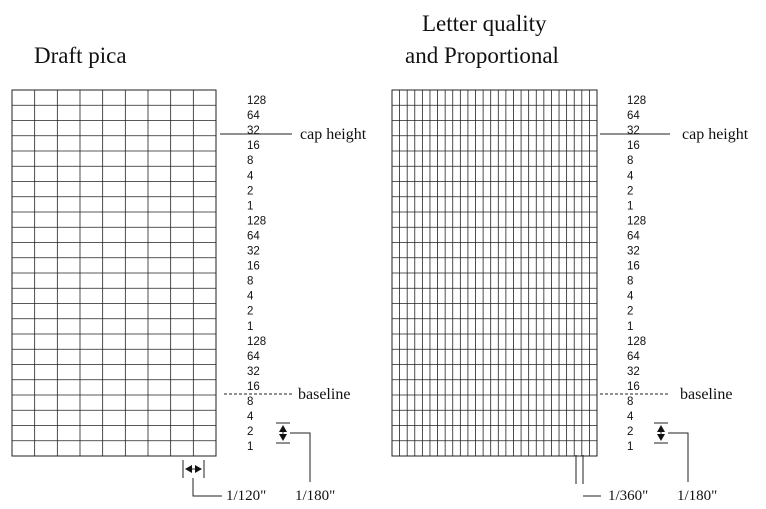  I want to click on letter-horizontal-pitch-marker, so click(588, 476).